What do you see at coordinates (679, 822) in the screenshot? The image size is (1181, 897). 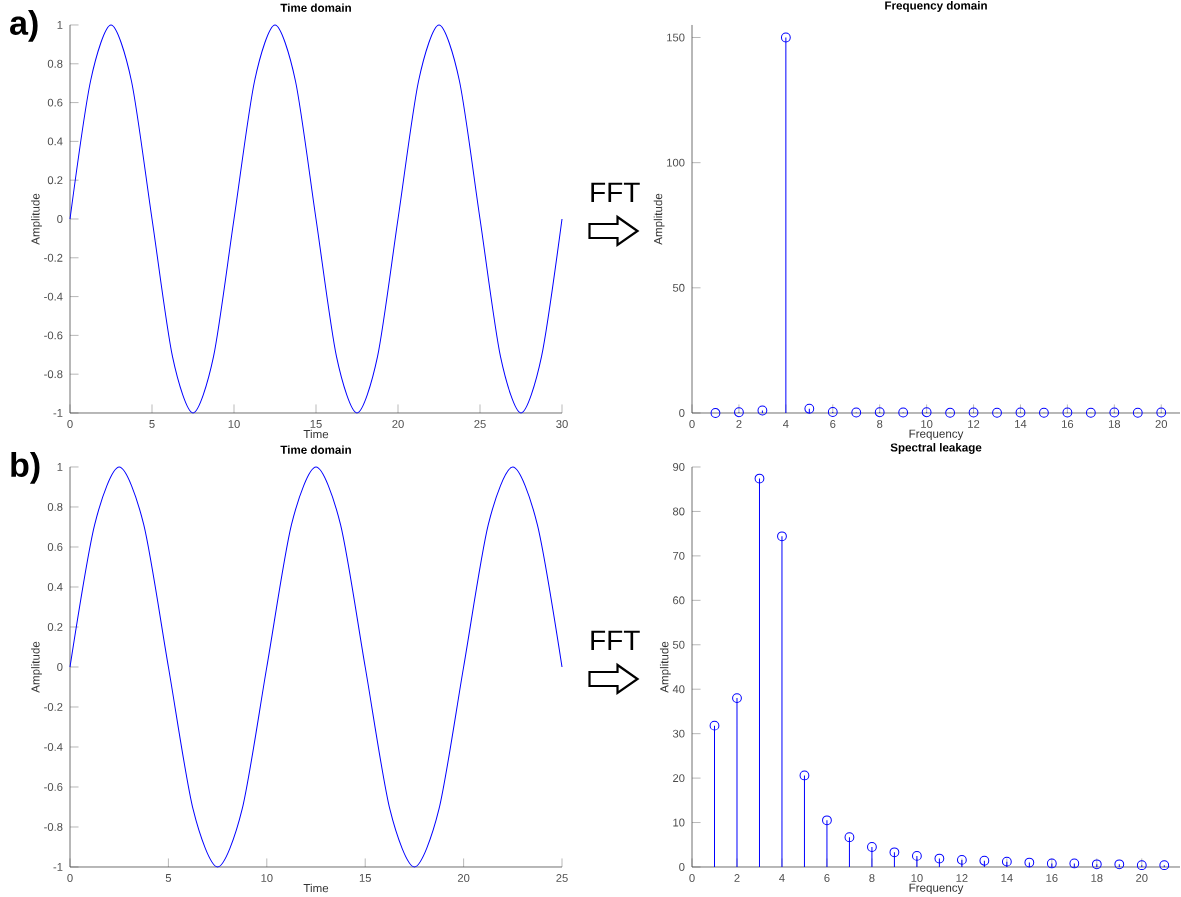 I see `y-tick-label: 10` at bounding box center [679, 822].